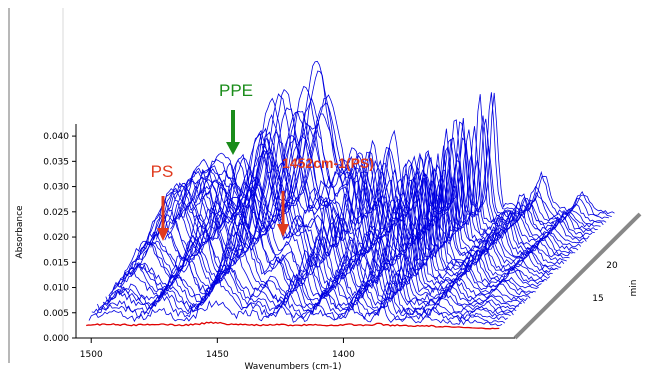  Describe the element at coordinates (634, 288) in the screenshot. I see `time-axis-title: min` at that location.